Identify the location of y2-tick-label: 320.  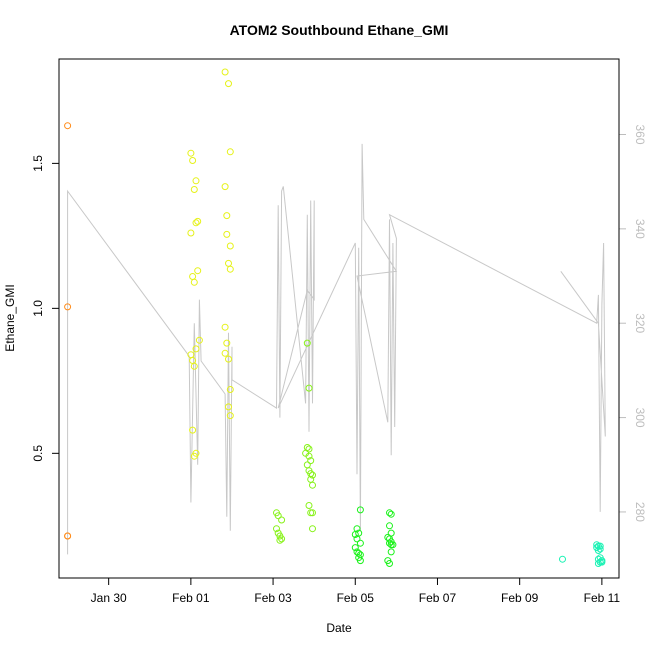
(640, 323).